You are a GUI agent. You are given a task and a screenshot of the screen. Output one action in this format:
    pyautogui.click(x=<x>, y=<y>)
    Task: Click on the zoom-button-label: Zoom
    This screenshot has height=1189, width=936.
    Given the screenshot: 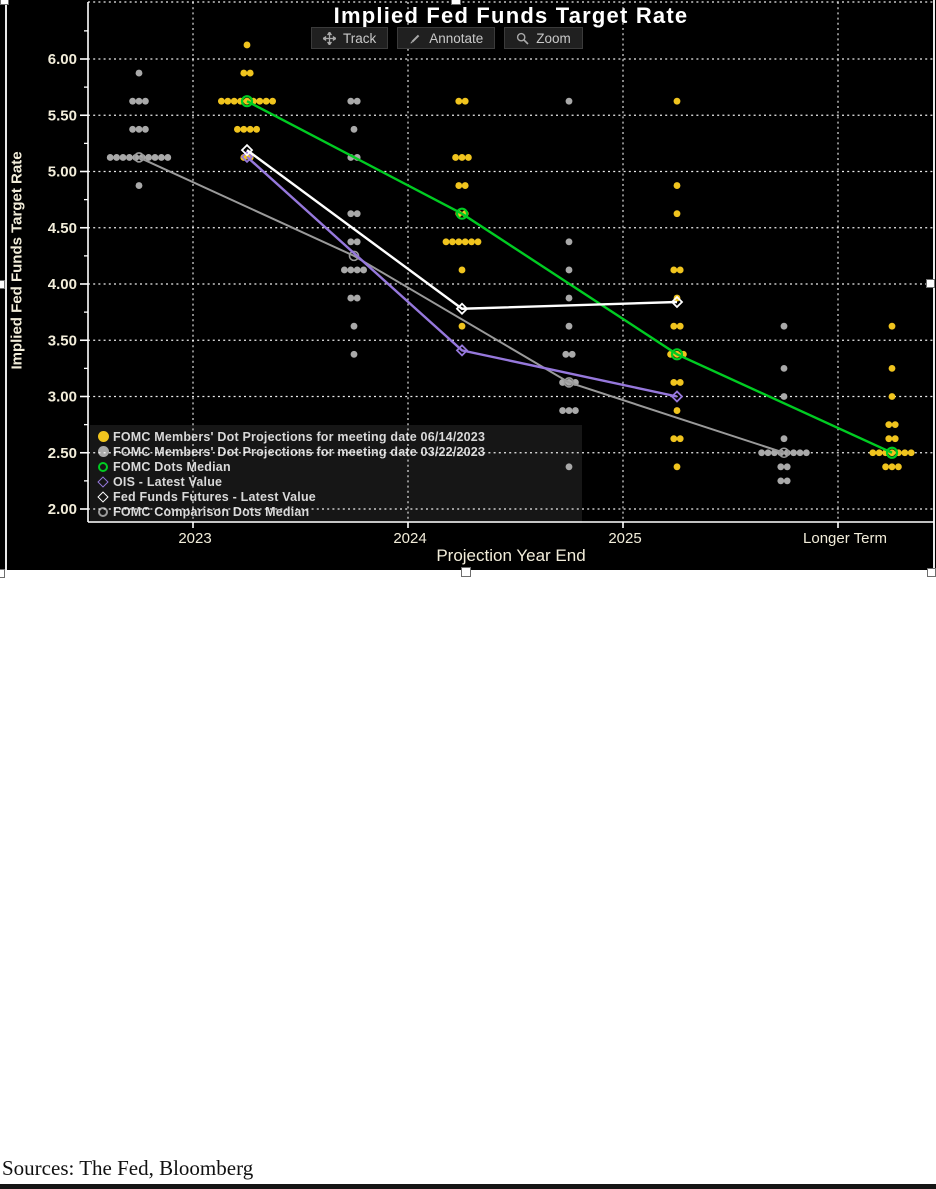 What is the action you would take?
    pyautogui.click(x=553, y=38)
    